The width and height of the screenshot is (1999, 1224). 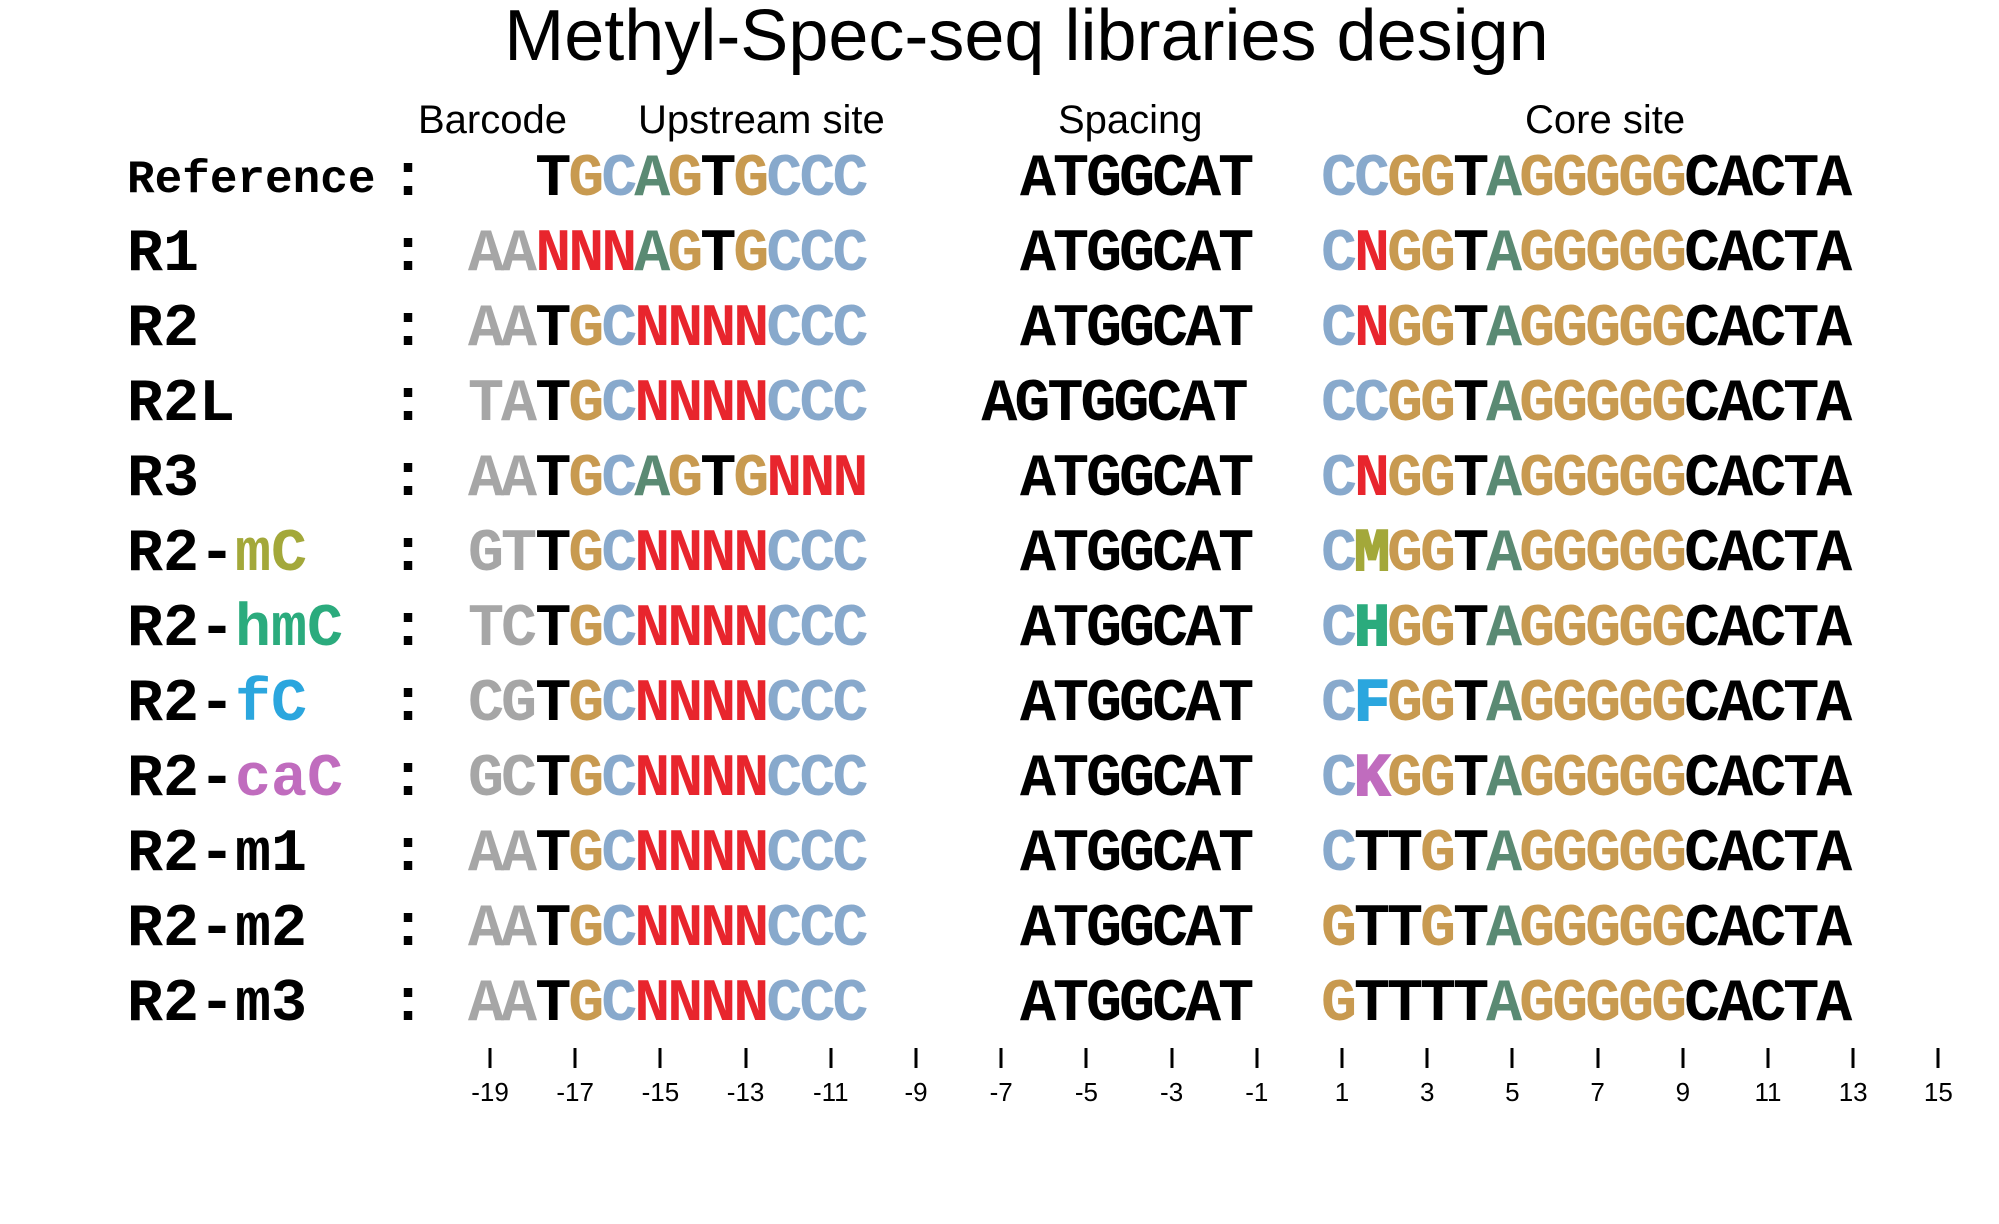 I want to click on row-label: R3, so click(x=163, y=480).